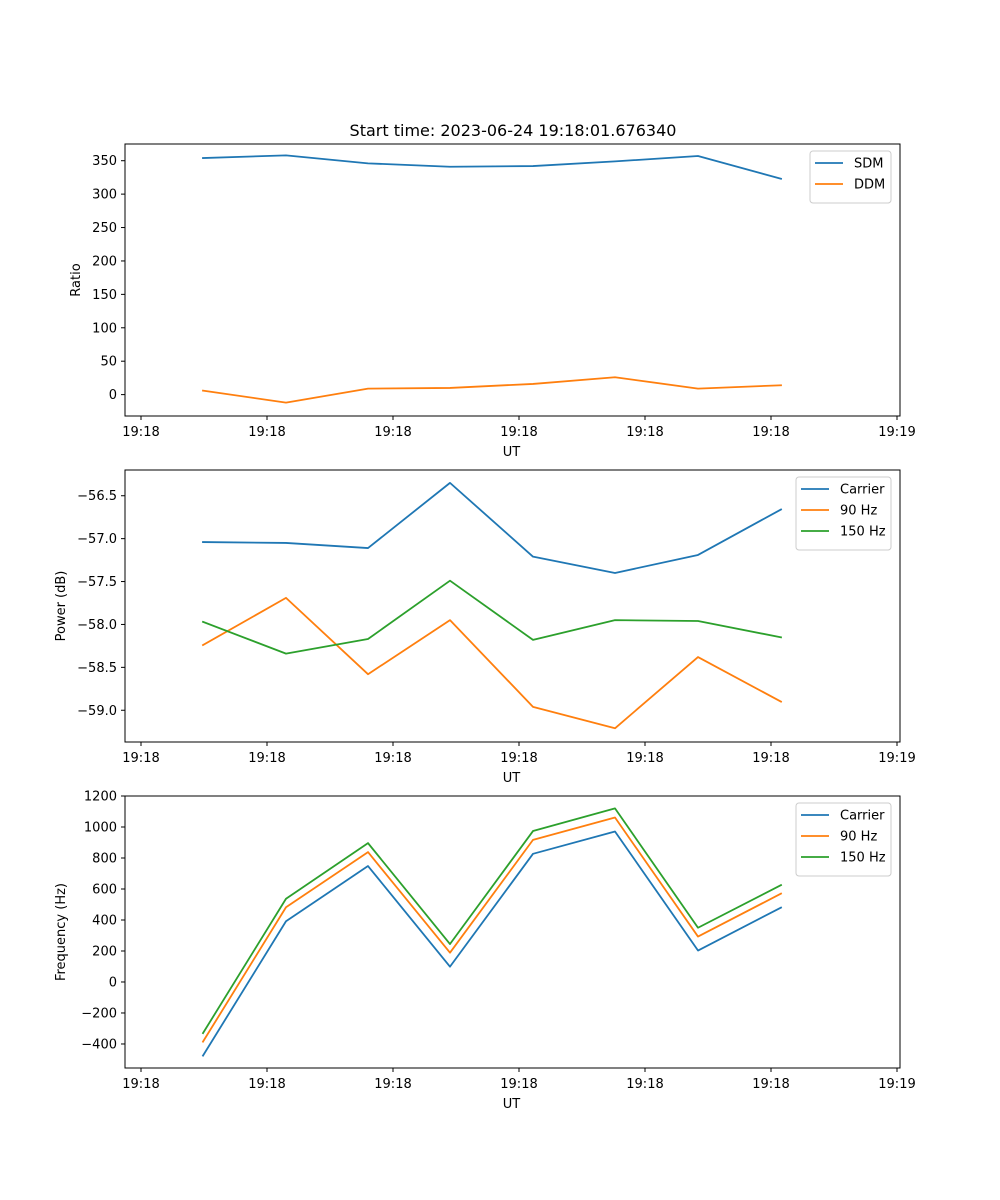  Describe the element at coordinates (491, 390) in the screenshot. I see `series-line-ddm` at that location.